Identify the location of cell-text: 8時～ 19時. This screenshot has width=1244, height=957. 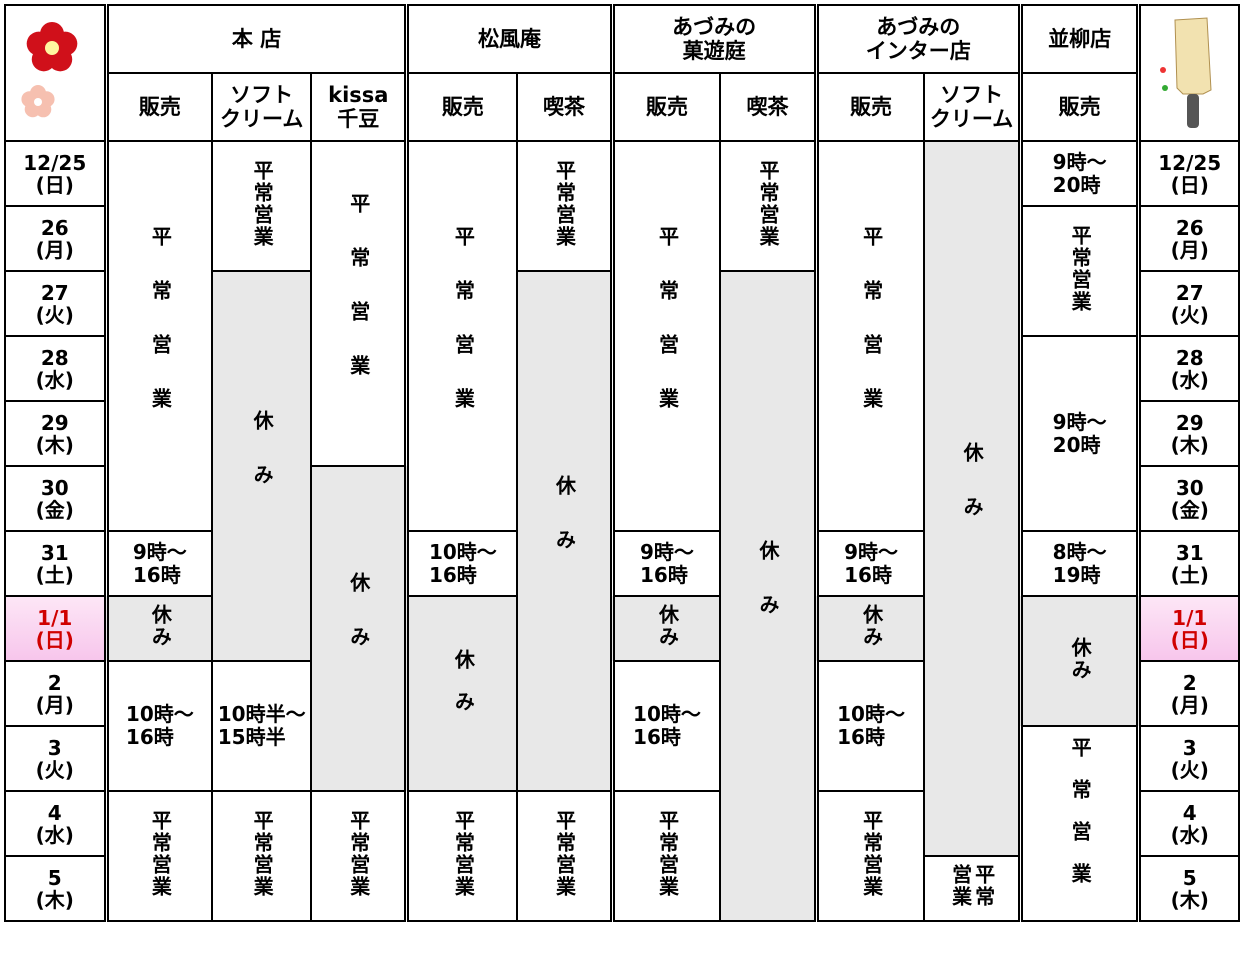
(1079, 563).